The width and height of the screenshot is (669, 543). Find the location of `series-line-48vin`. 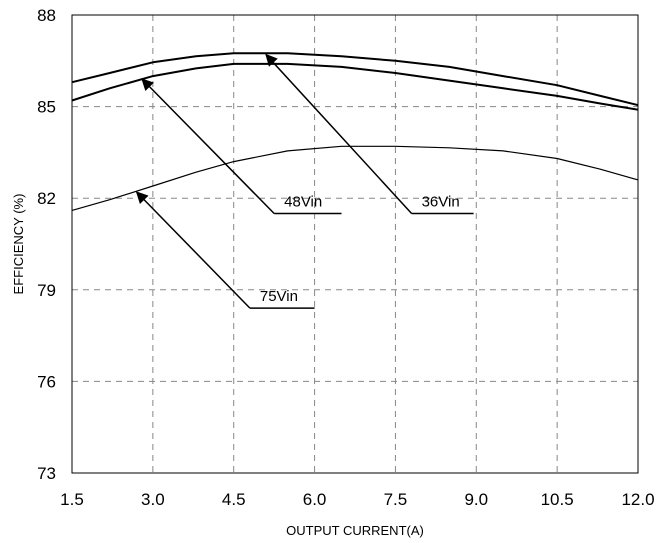

series-line-48vin is located at coordinates (355, 86).